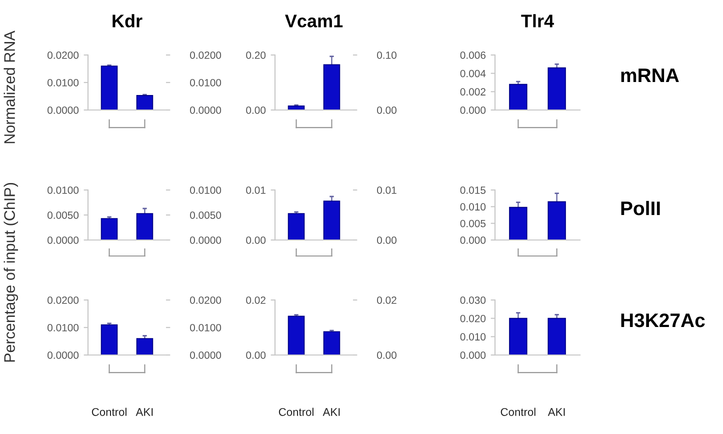  Describe the element at coordinates (206, 215) in the screenshot. I see `y2-tick-label: 0.0050` at that location.